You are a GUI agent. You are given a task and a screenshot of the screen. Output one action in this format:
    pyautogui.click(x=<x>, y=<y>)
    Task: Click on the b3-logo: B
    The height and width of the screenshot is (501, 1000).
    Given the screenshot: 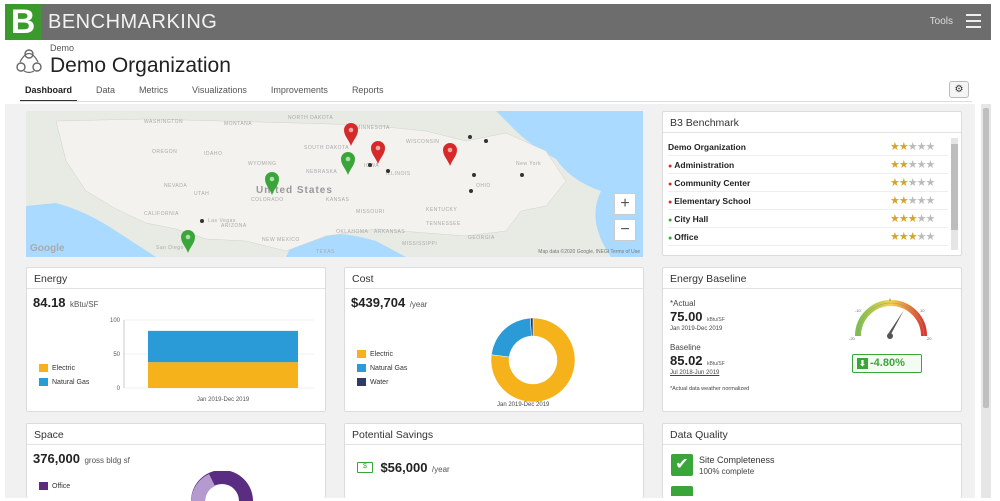 What is the action you would take?
    pyautogui.click(x=23, y=22)
    